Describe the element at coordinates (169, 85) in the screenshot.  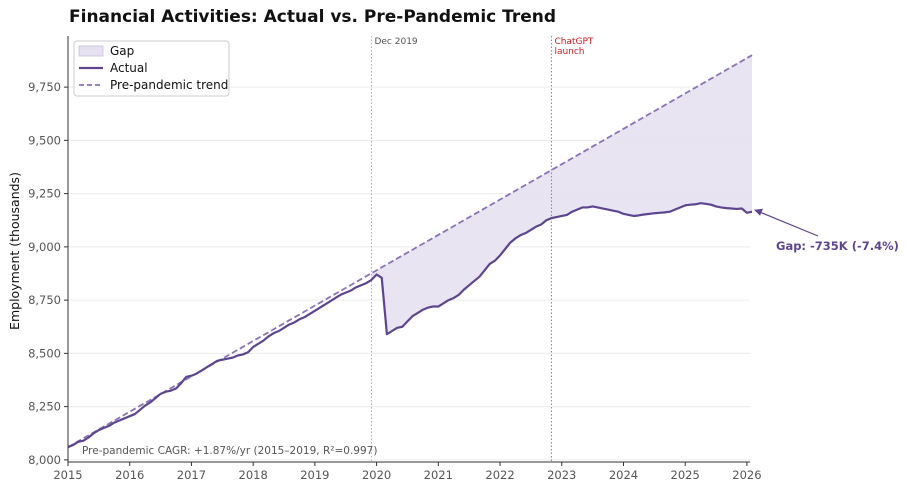
I see `legend-entry-label: Pre-pandemic trend` at that location.